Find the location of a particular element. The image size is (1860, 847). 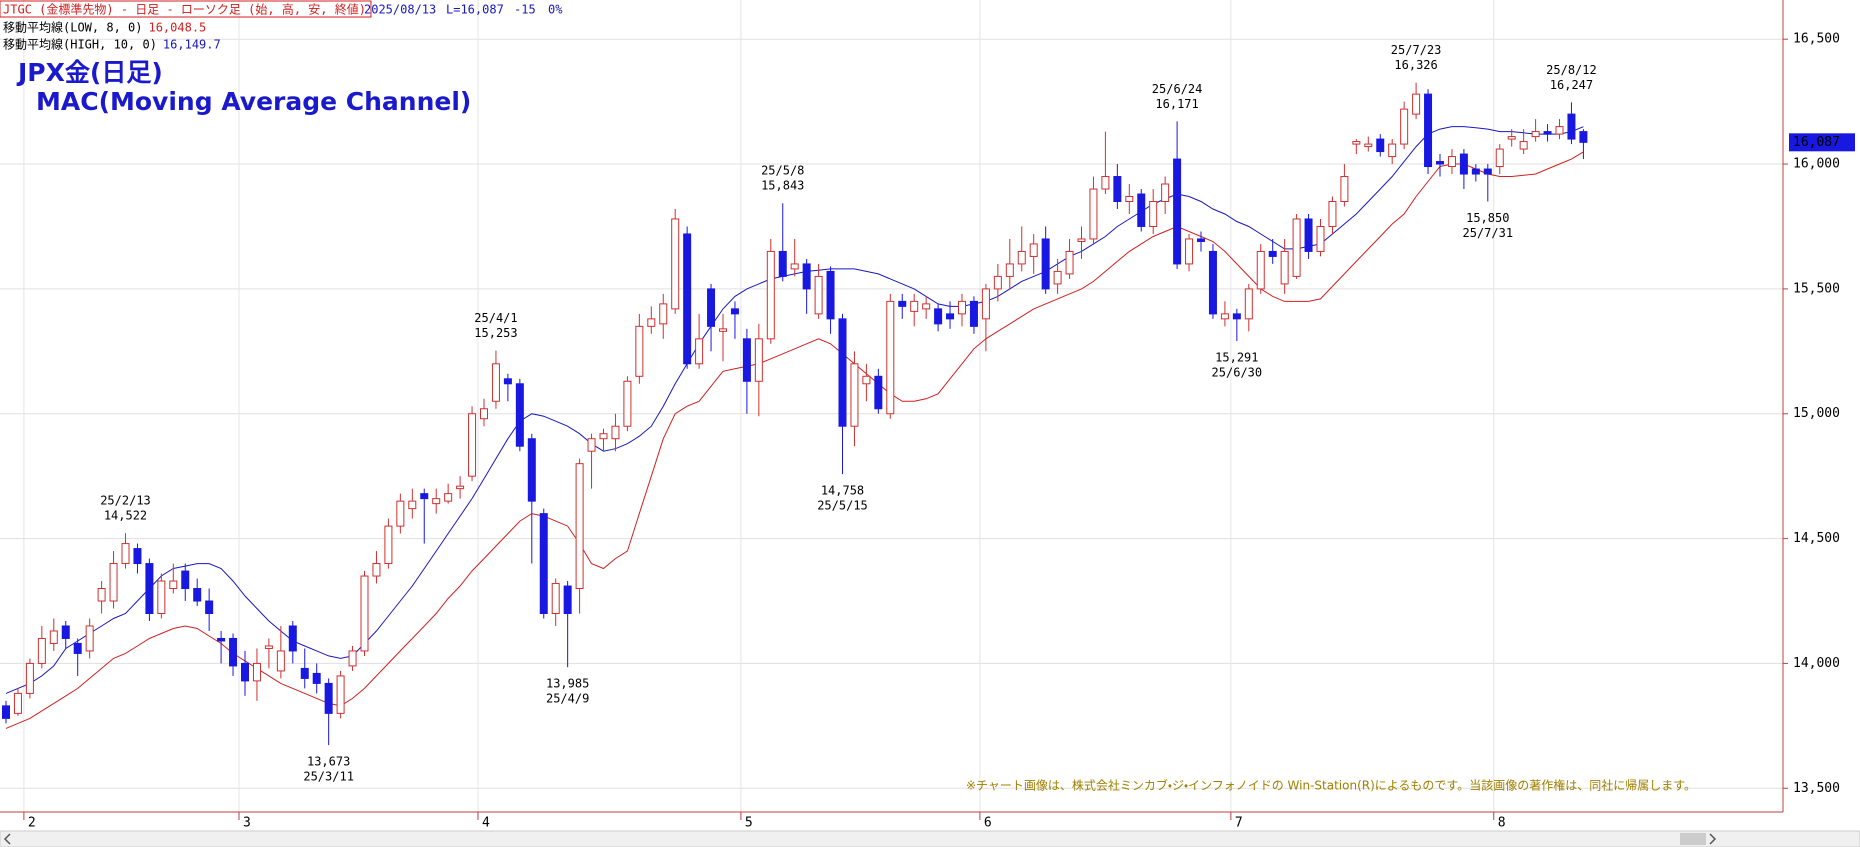

annotation-price: 14,522 is located at coordinates (125, 516).